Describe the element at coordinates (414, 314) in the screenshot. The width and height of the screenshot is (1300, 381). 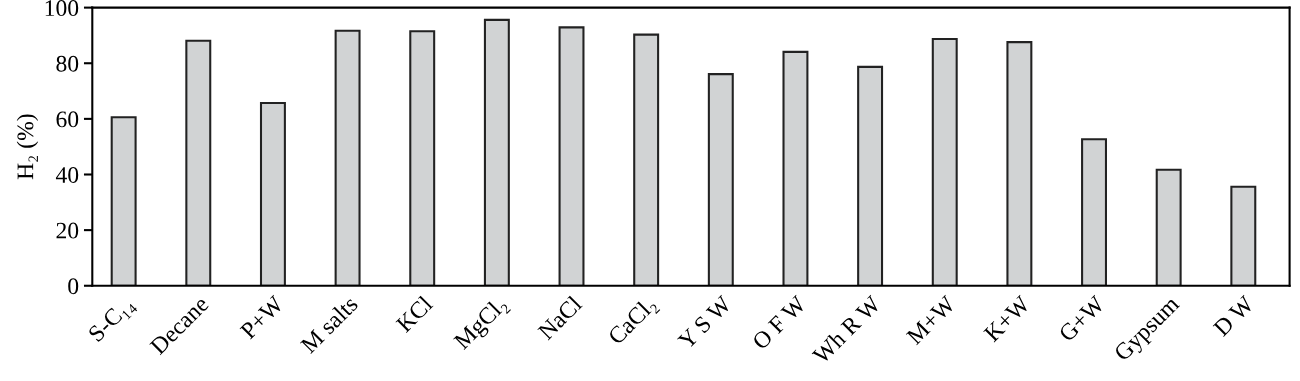
I see `x-tick-label: KCl` at that location.